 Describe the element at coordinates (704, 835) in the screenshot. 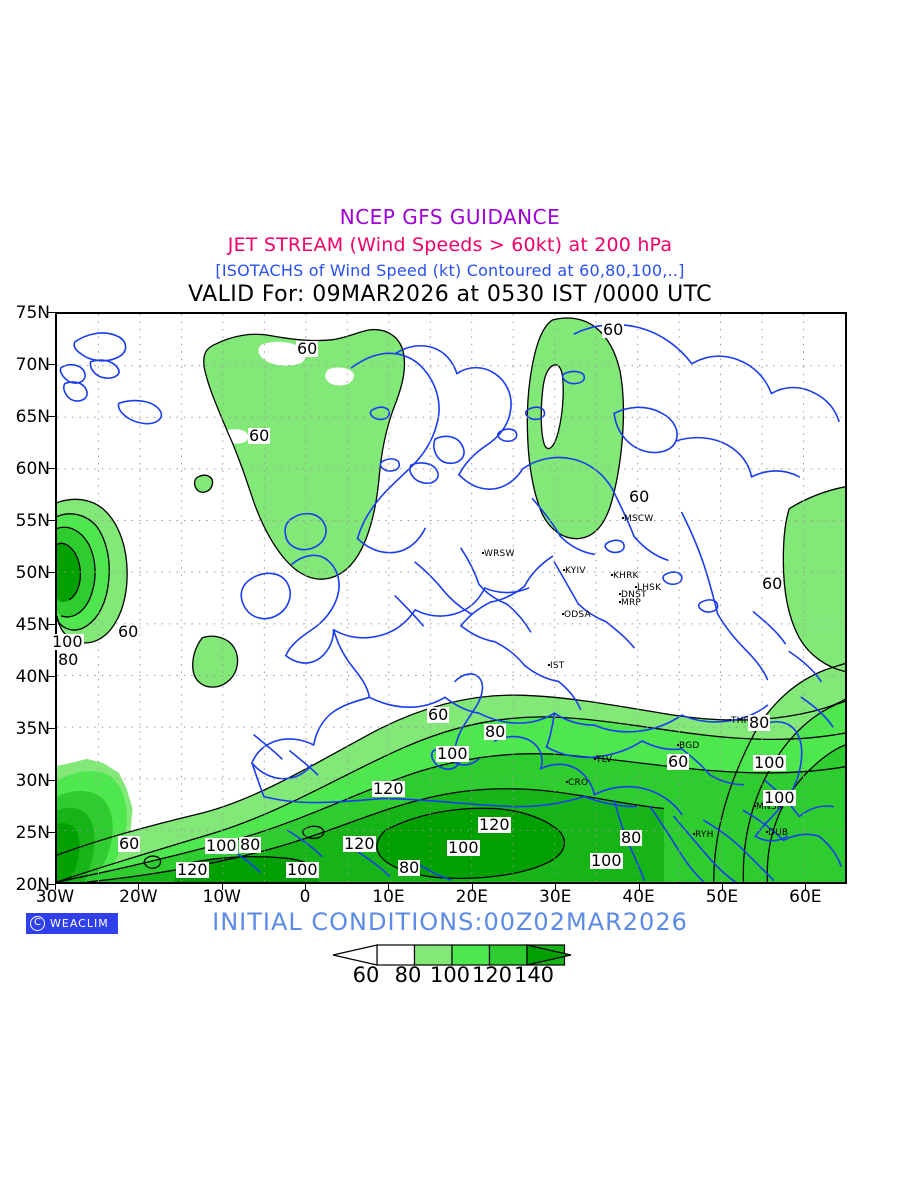

I see `city-label-ryh: RYH` at that location.